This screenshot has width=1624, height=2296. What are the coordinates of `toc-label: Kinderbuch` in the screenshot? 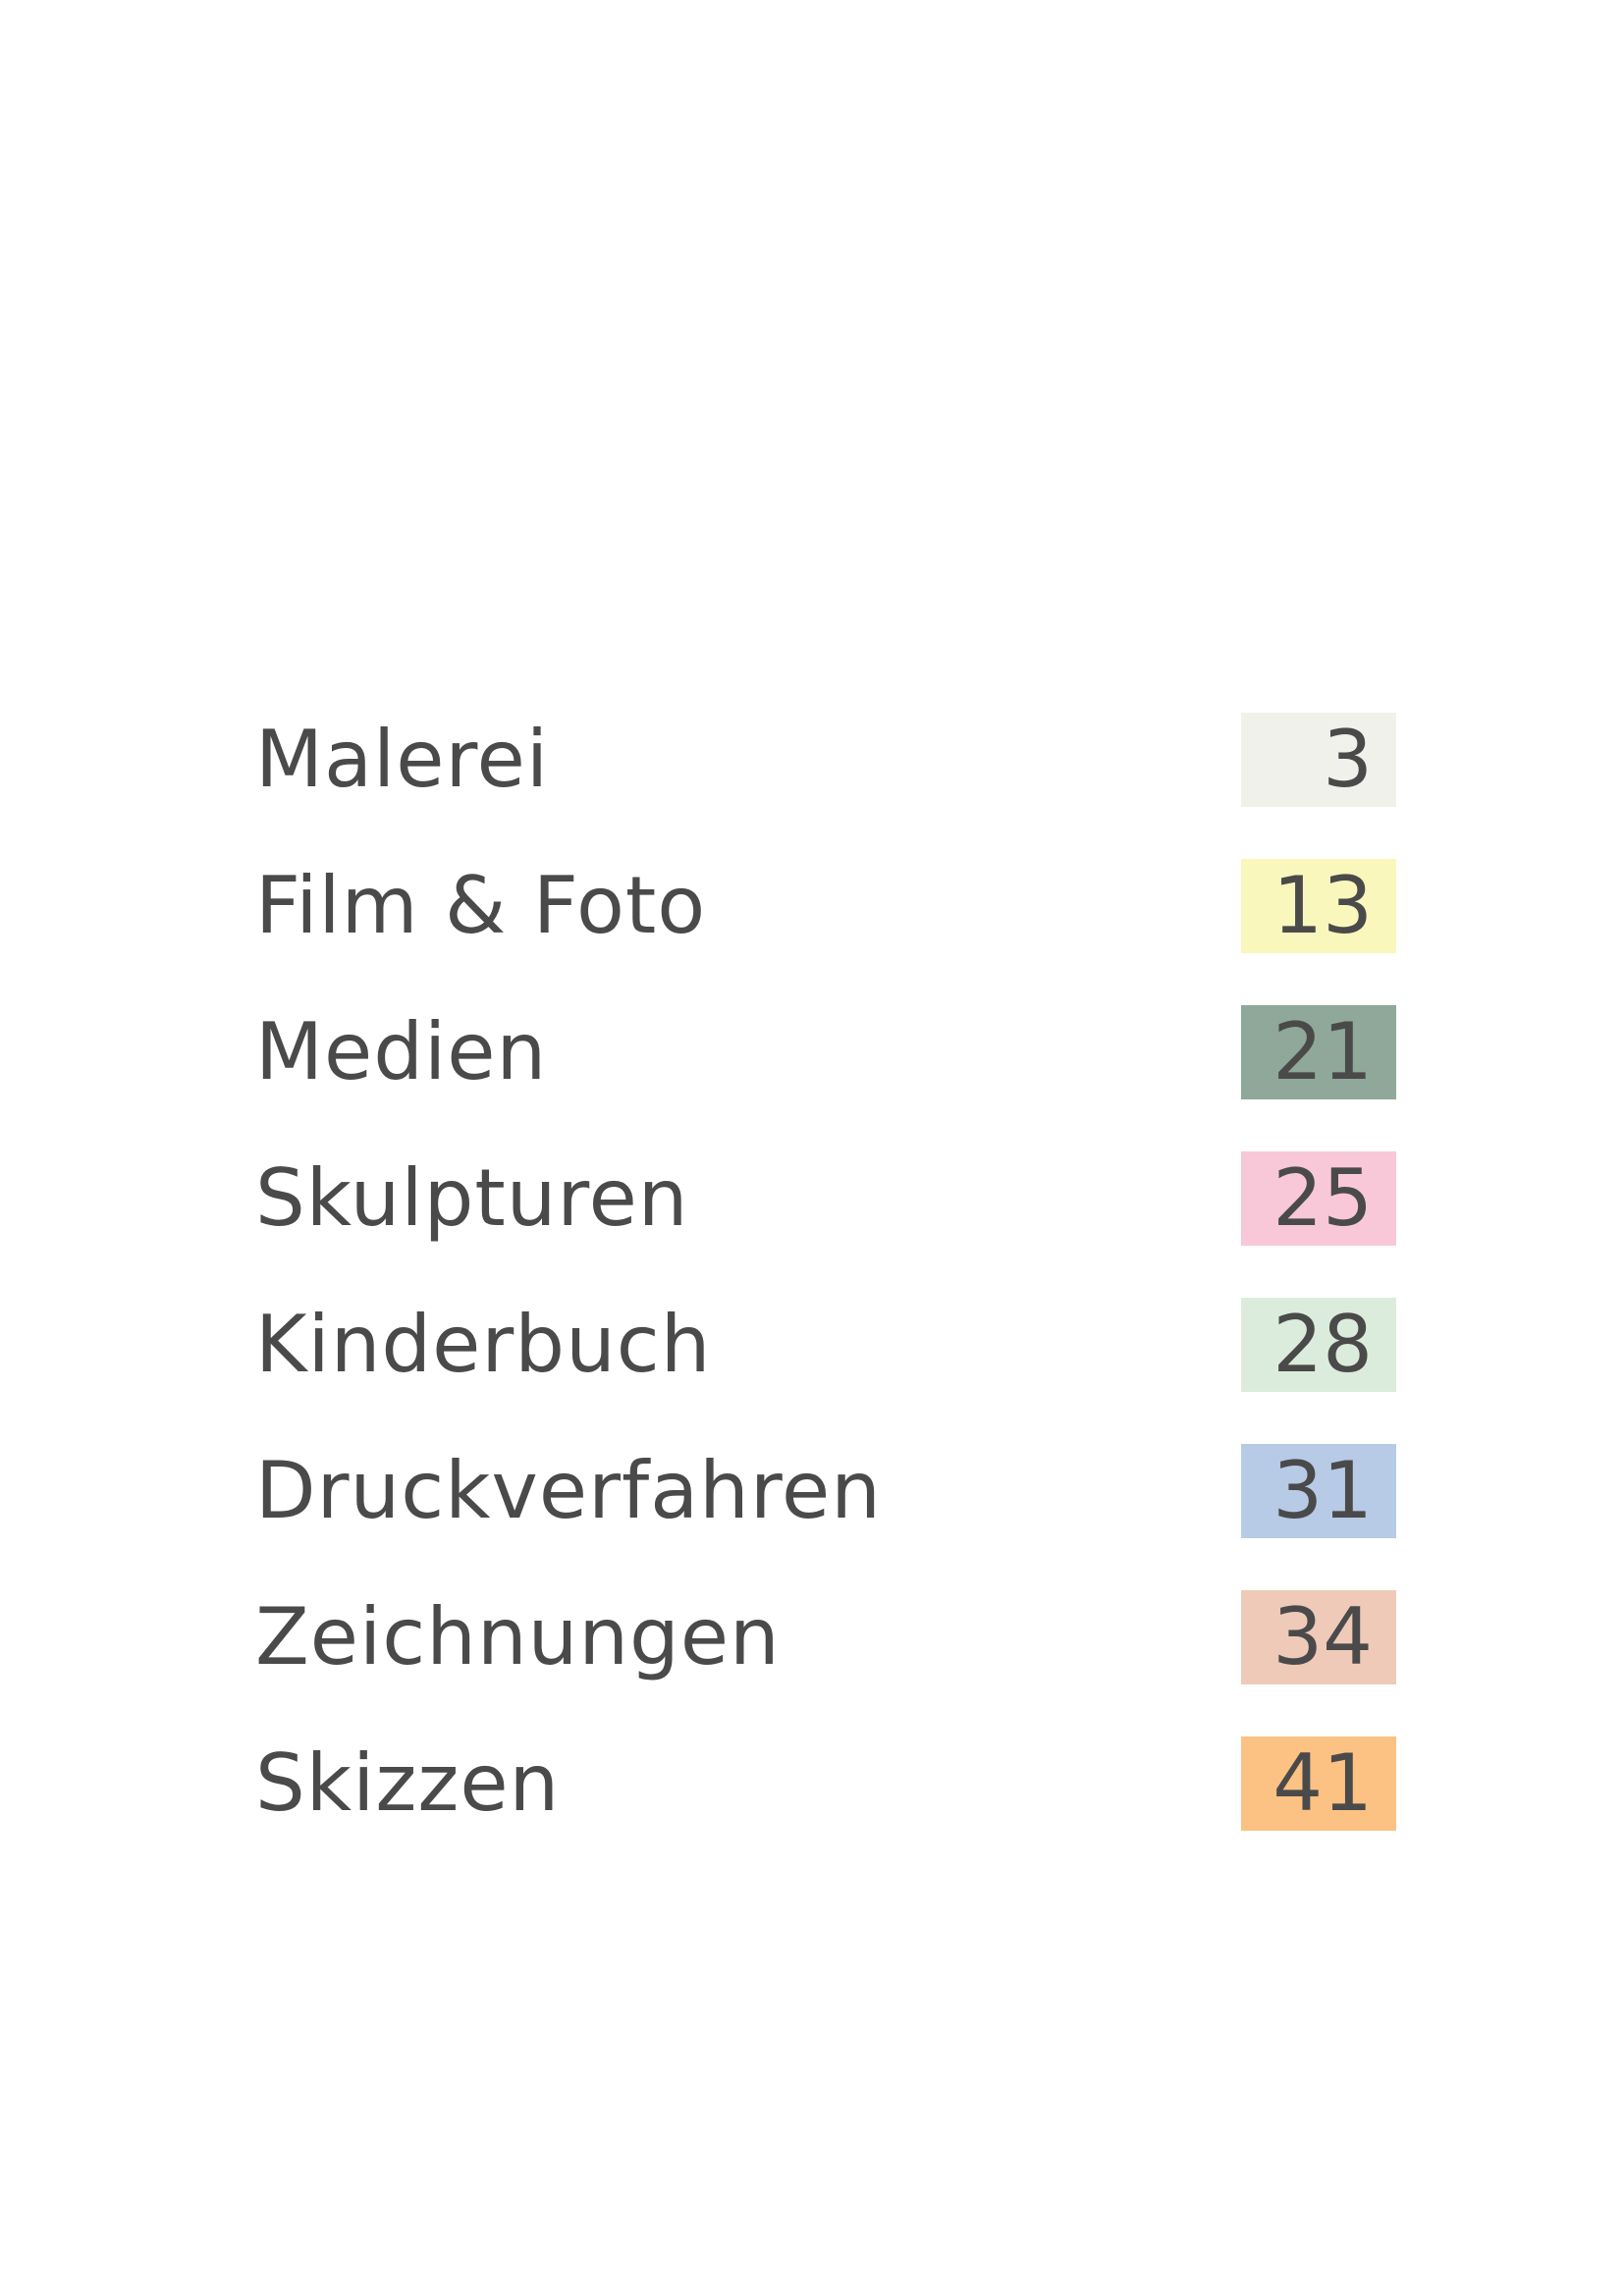 It's located at (483, 1344).